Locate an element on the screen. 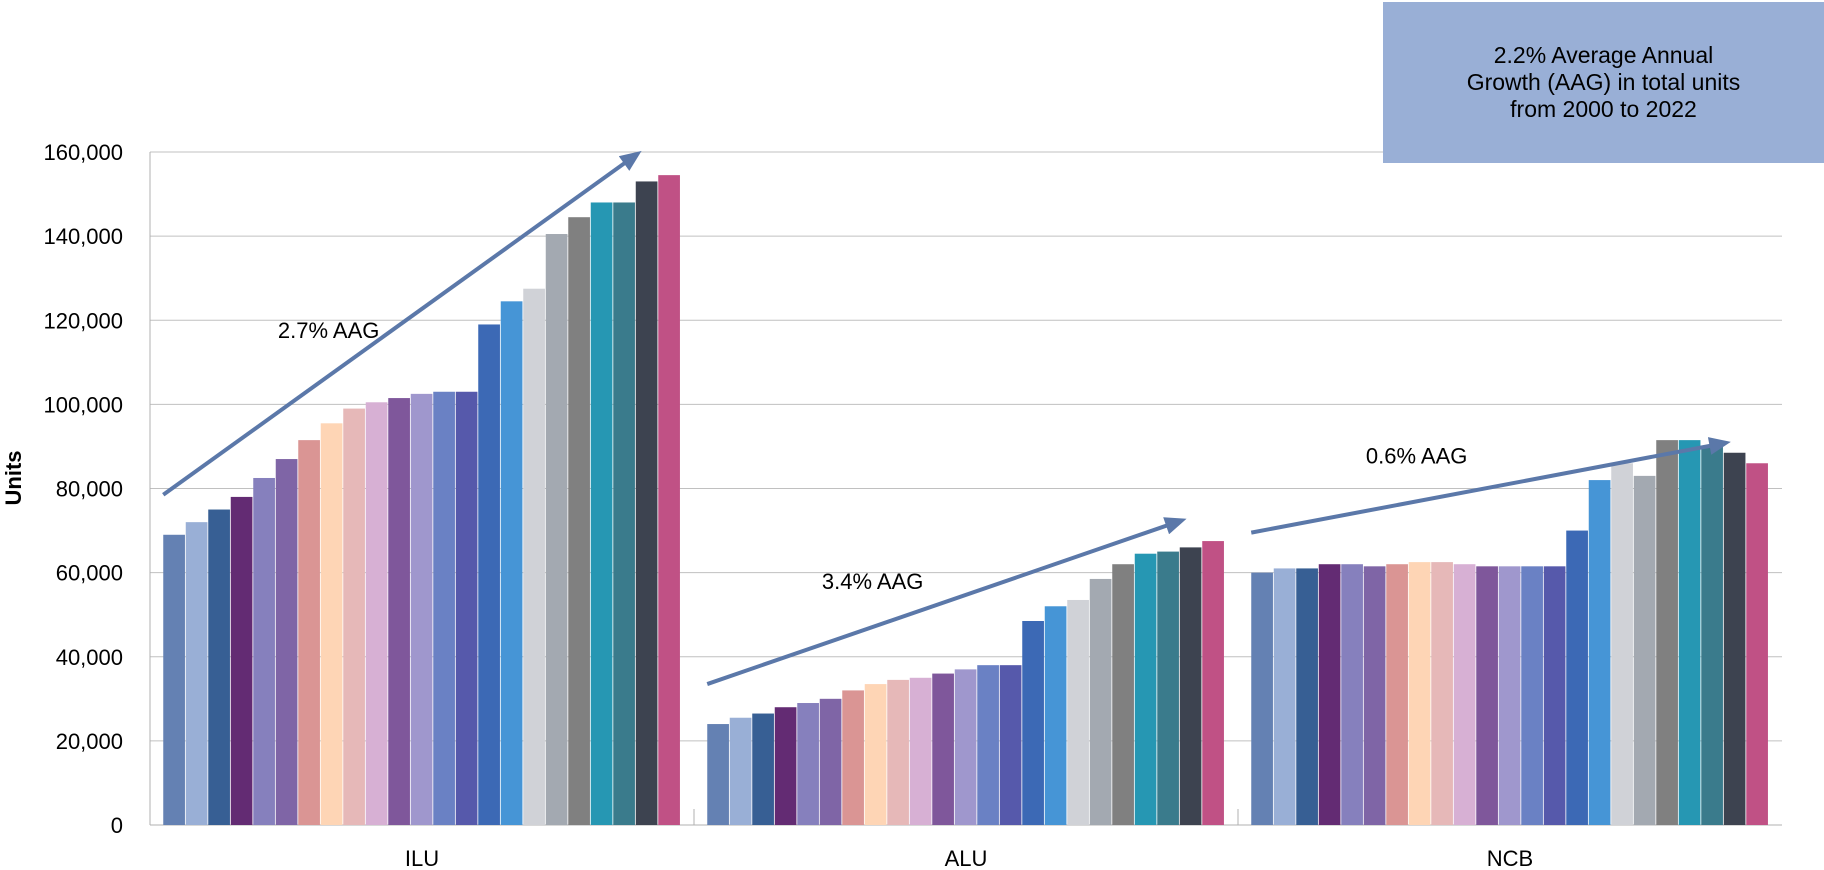  category-labels: ILU ALU NCB is located at coordinates (969, 858).